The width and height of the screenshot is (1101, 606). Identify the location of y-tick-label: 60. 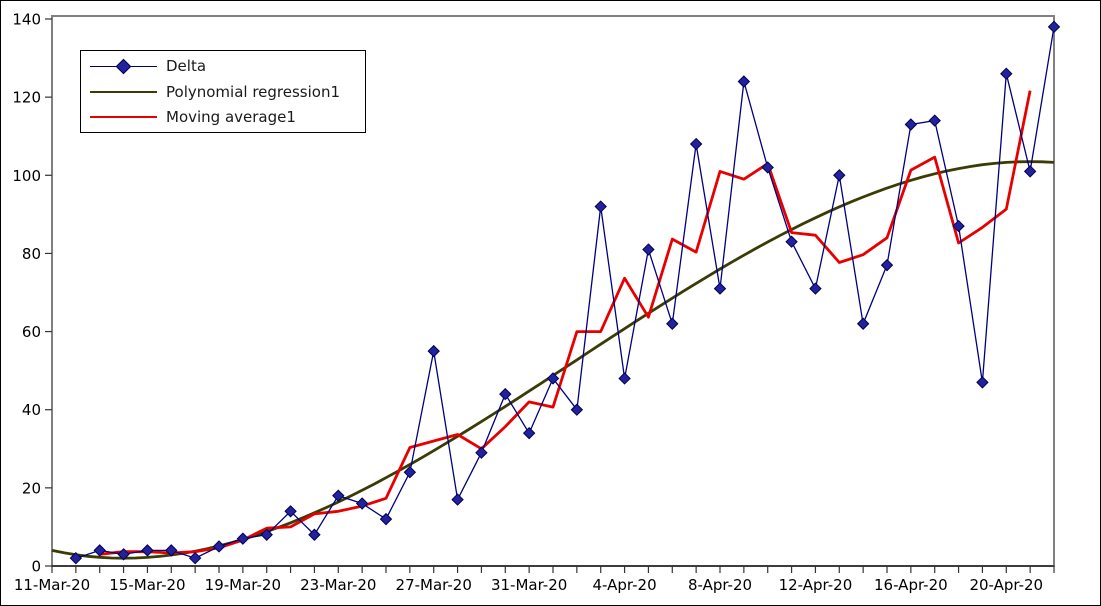
(31, 332).